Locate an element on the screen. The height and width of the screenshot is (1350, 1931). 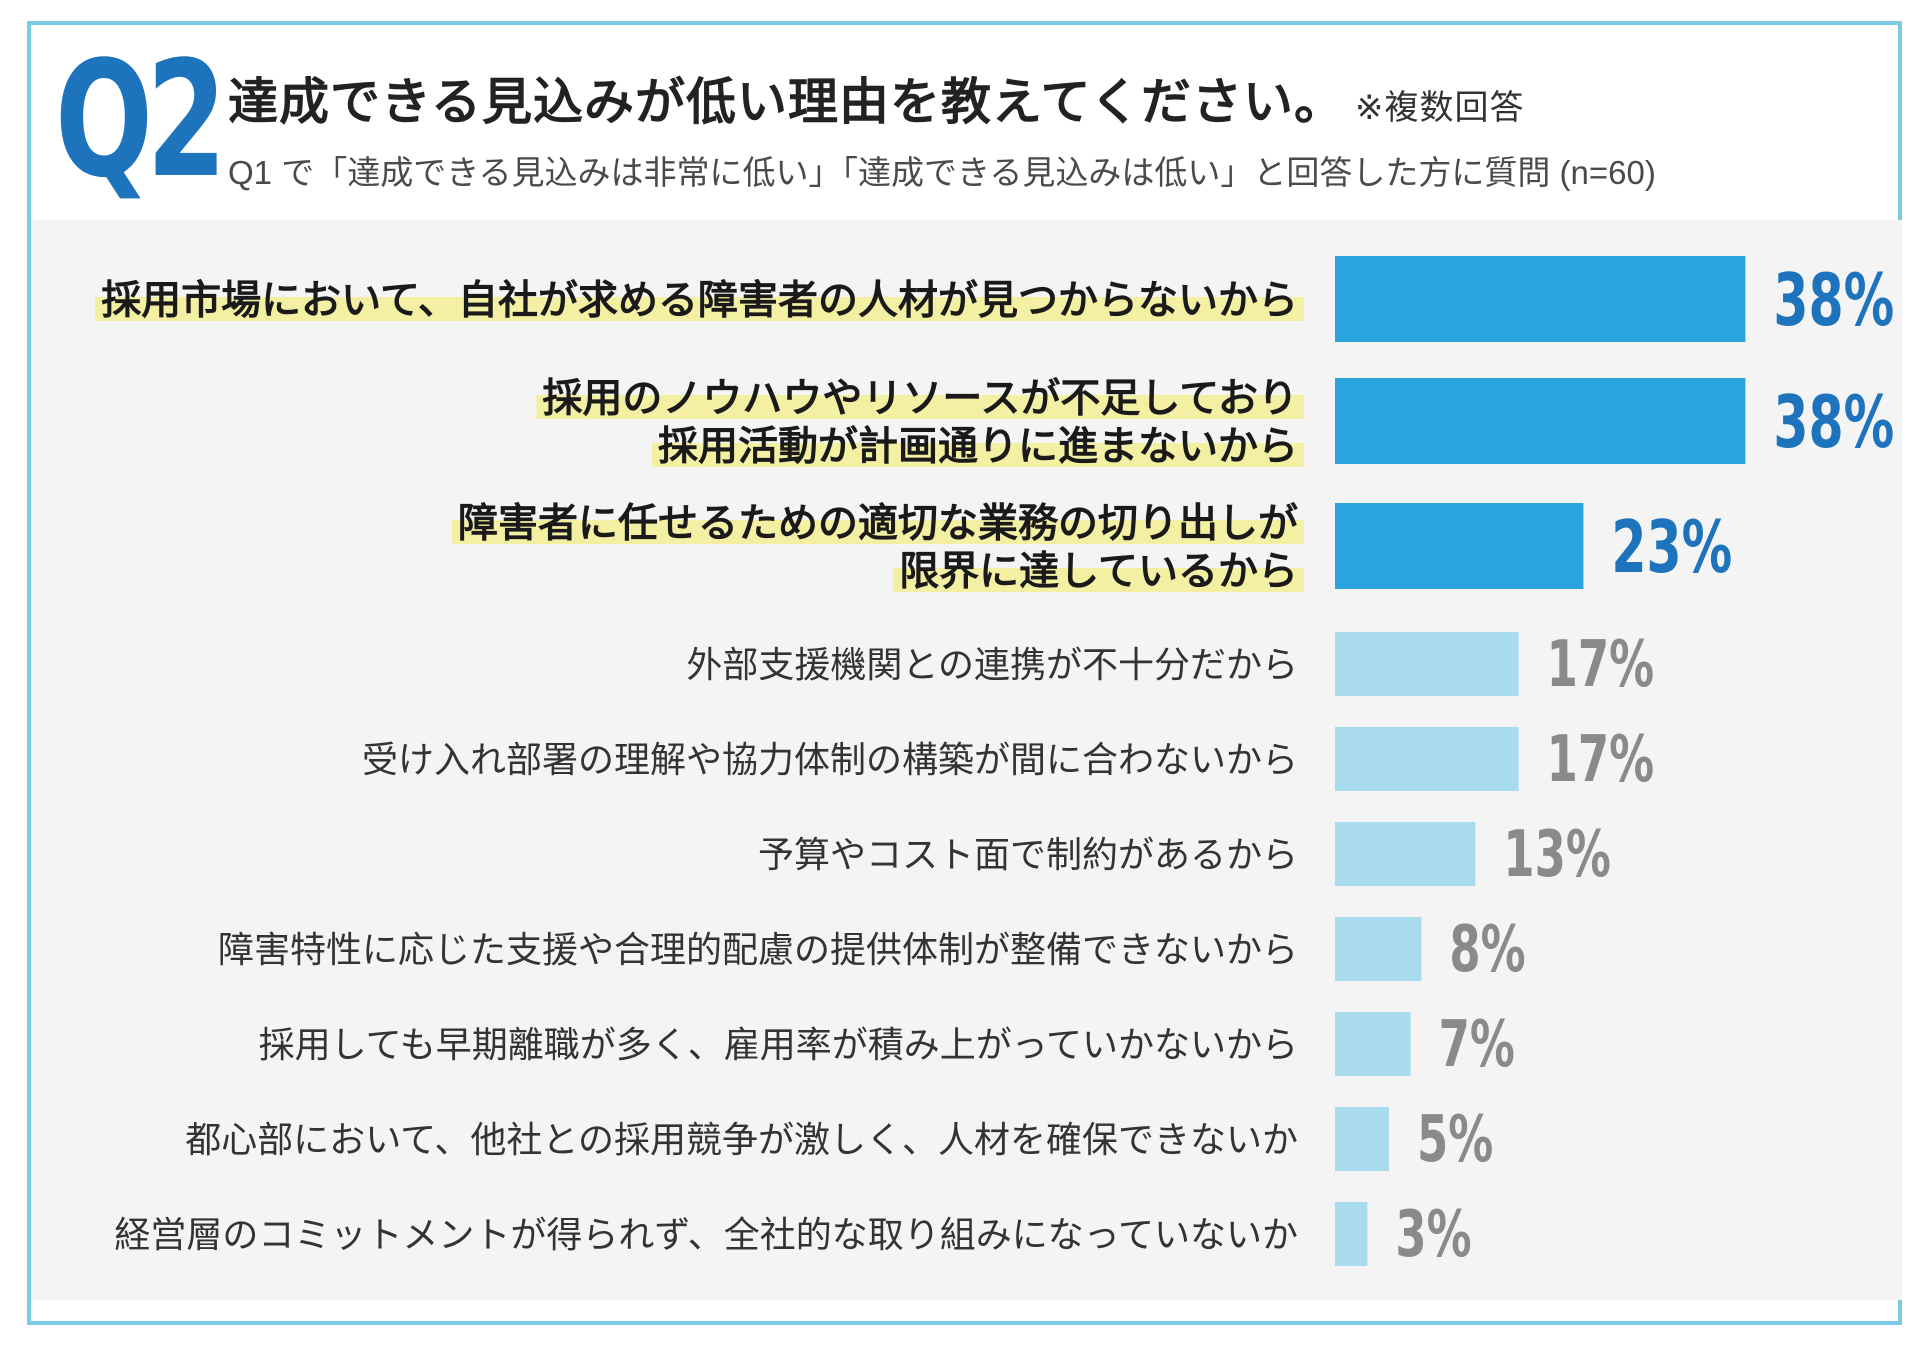
chart-title: 達成できる見込みが低い理由を教えてください。 ※複数回答 is located at coordinates (876, 98).